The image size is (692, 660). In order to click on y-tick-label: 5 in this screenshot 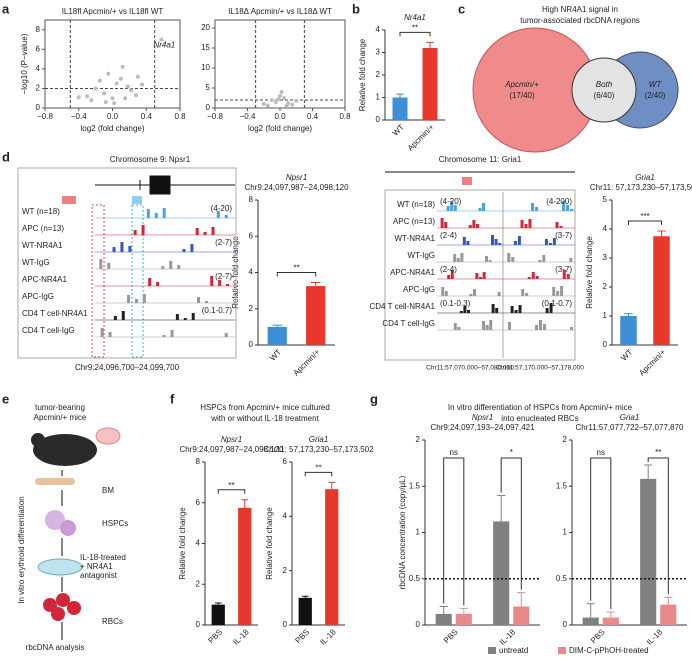, I will do `click(208, 87)`.